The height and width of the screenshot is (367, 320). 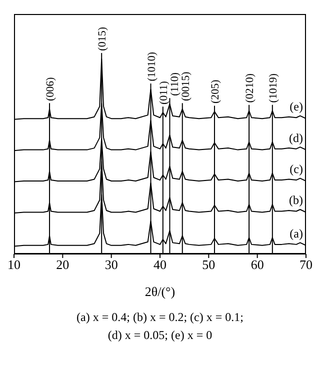 I want to click on x-tick-label: 70, so click(x=306, y=264).